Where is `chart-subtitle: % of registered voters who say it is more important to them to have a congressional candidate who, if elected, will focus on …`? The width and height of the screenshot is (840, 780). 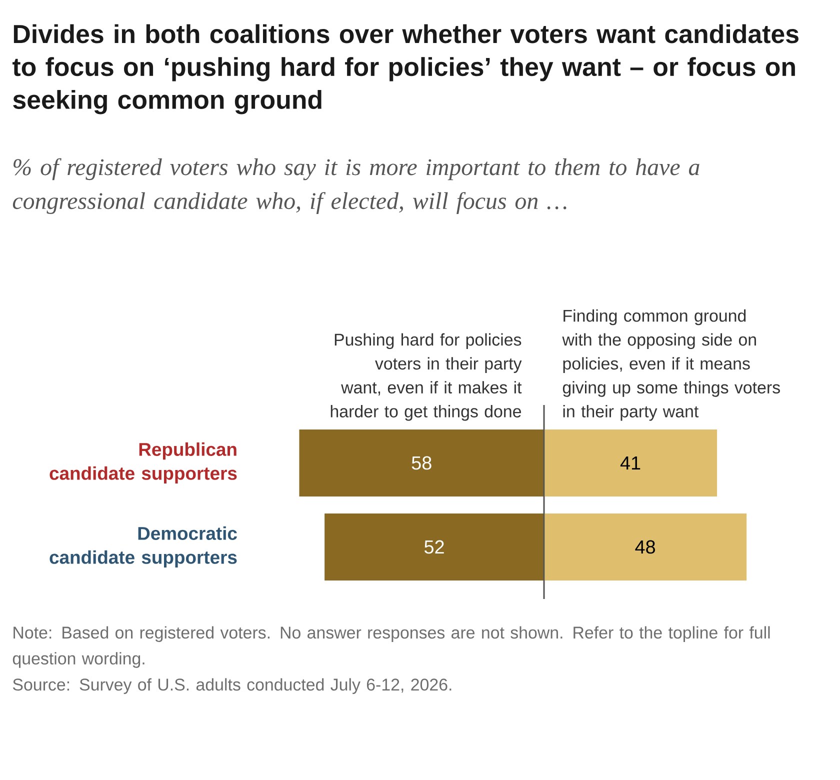
chart-subtitle: % of registered voters who say it is more important to them to have a congressional candidate who, if elected, will focus on … is located at coordinates (356, 186).